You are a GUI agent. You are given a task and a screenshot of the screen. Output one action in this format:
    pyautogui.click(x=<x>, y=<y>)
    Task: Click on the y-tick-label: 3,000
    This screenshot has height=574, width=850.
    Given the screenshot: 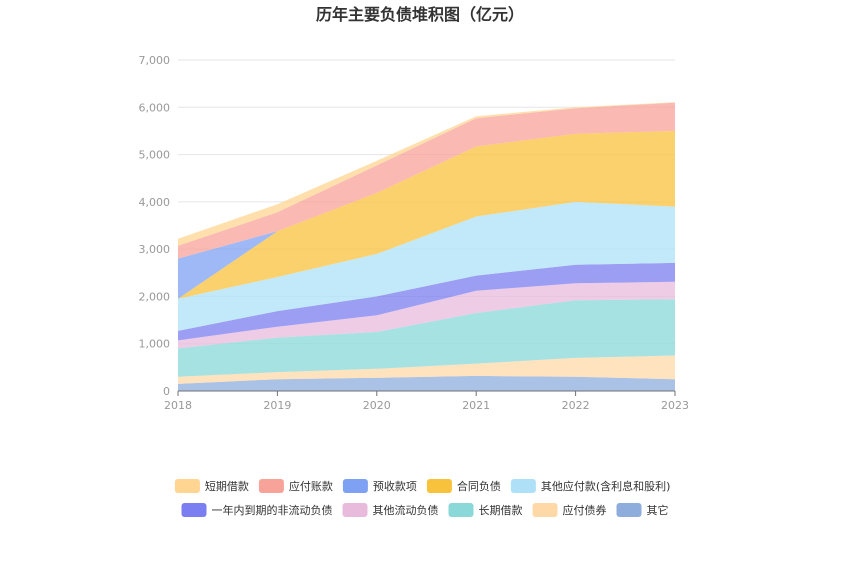 What is the action you would take?
    pyautogui.click(x=155, y=249)
    